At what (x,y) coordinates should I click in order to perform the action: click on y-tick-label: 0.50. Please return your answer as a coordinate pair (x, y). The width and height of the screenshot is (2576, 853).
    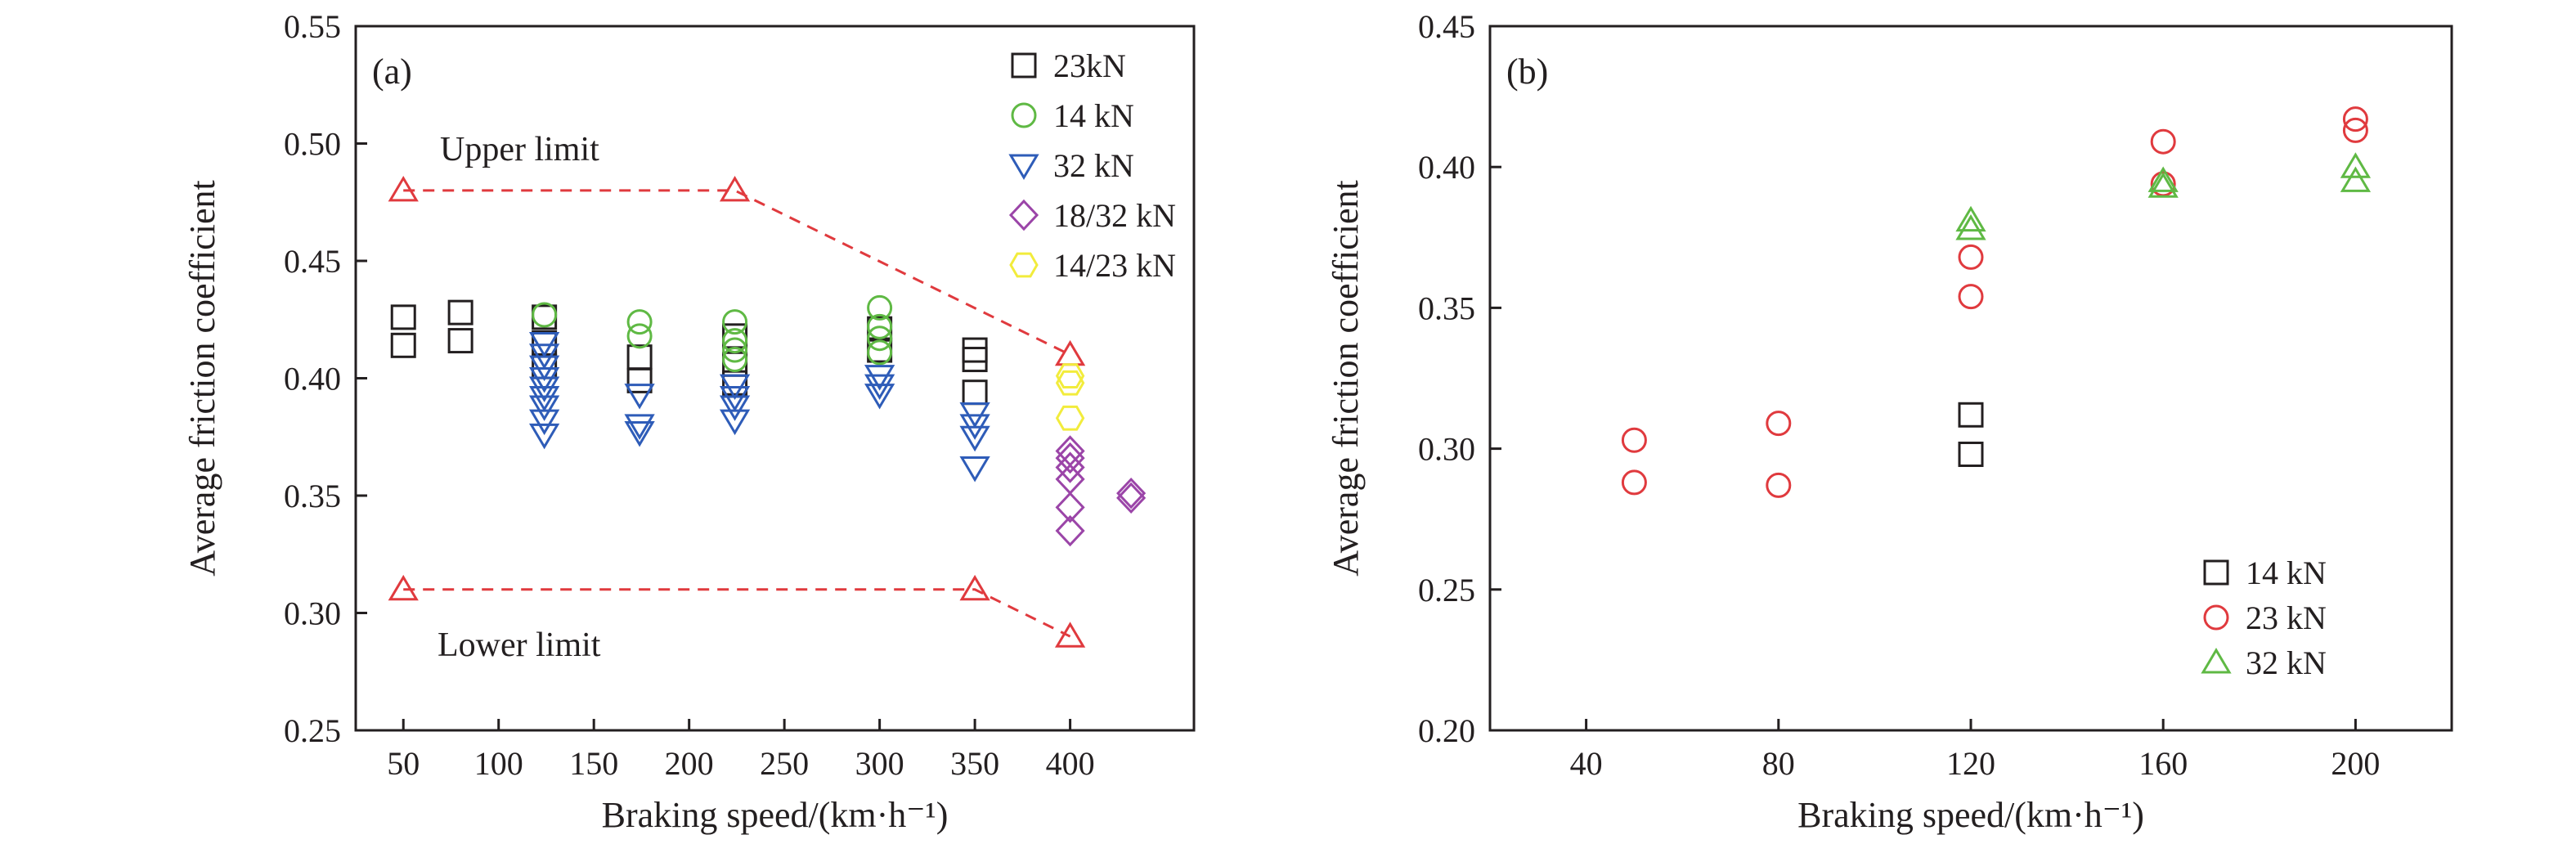
    Looking at the image, I should click on (313, 144).